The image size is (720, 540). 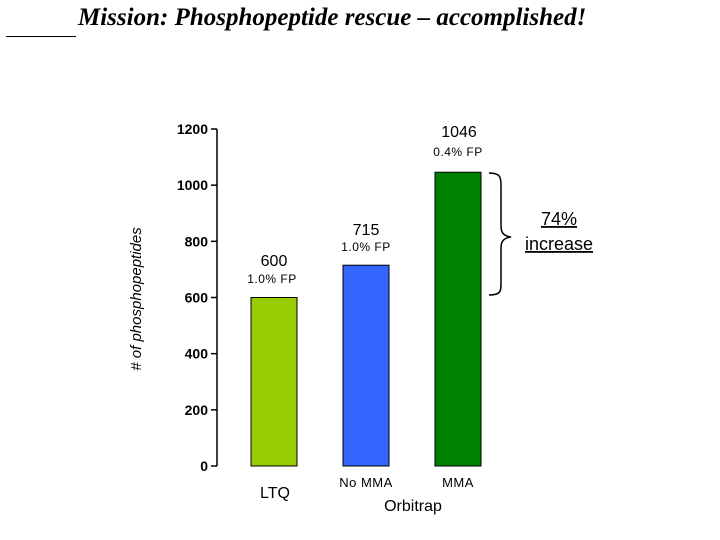 What do you see at coordinates (274, 382) in the screenshot?
I see `bar-ltq` at bounding box center [274, 382].